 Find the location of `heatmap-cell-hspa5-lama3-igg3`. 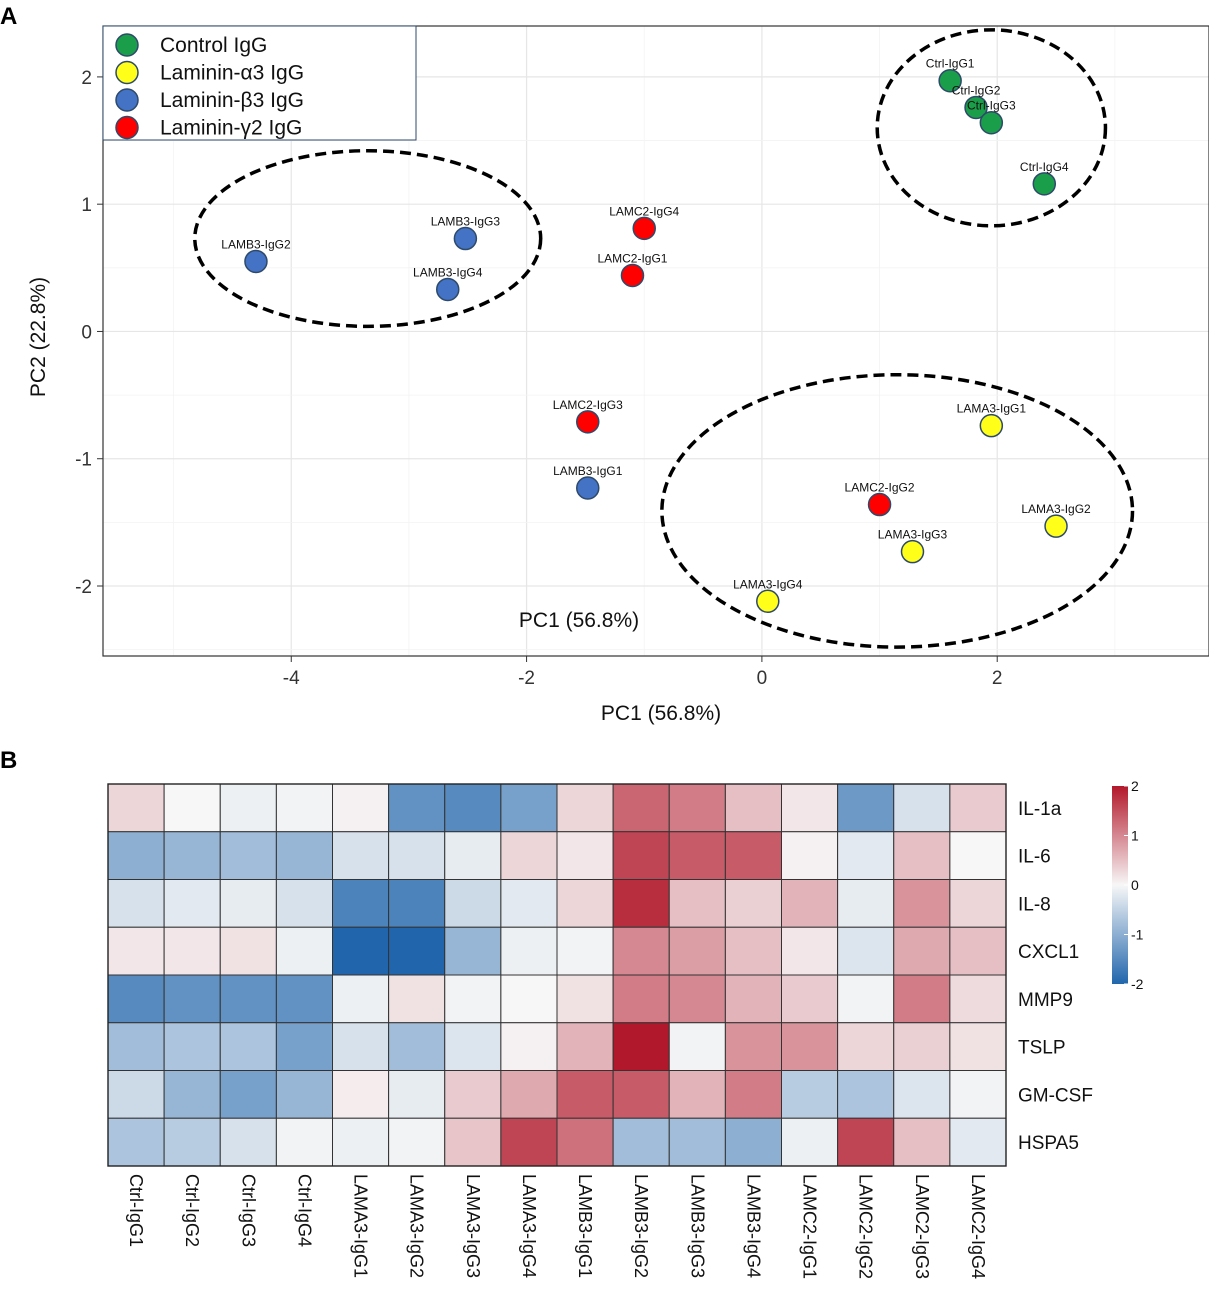

heatmap-cell-hspa5-lama3-igg3 is located at coordinates (473, 1142).